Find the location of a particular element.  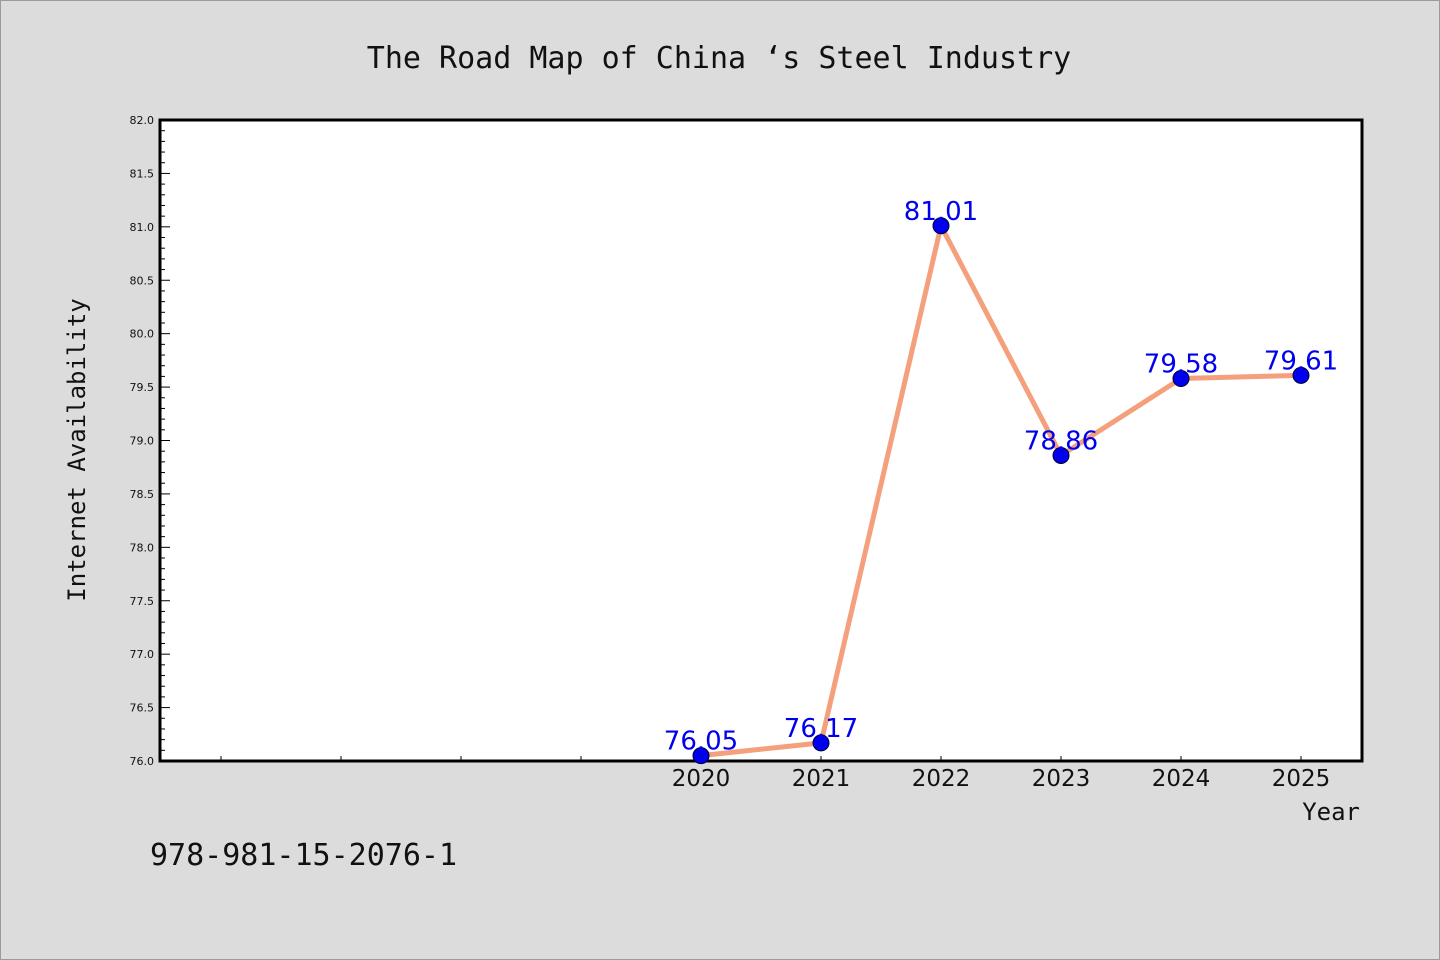

y-tick-label: 79.0 is located at coordinates (142, 441).